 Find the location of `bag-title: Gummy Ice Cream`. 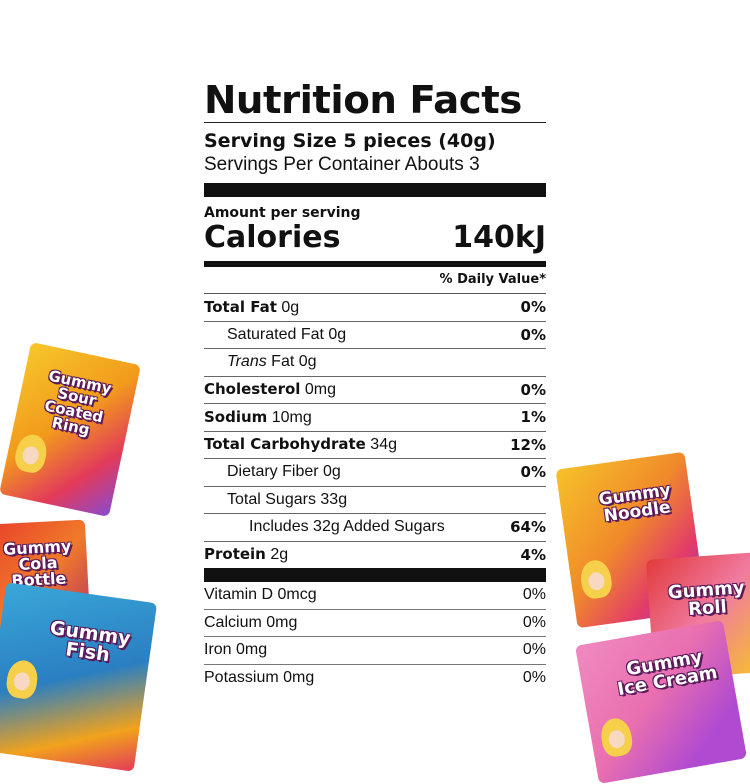

bag-title: Gummy Ice Cream is located at coordinates (667, 673).